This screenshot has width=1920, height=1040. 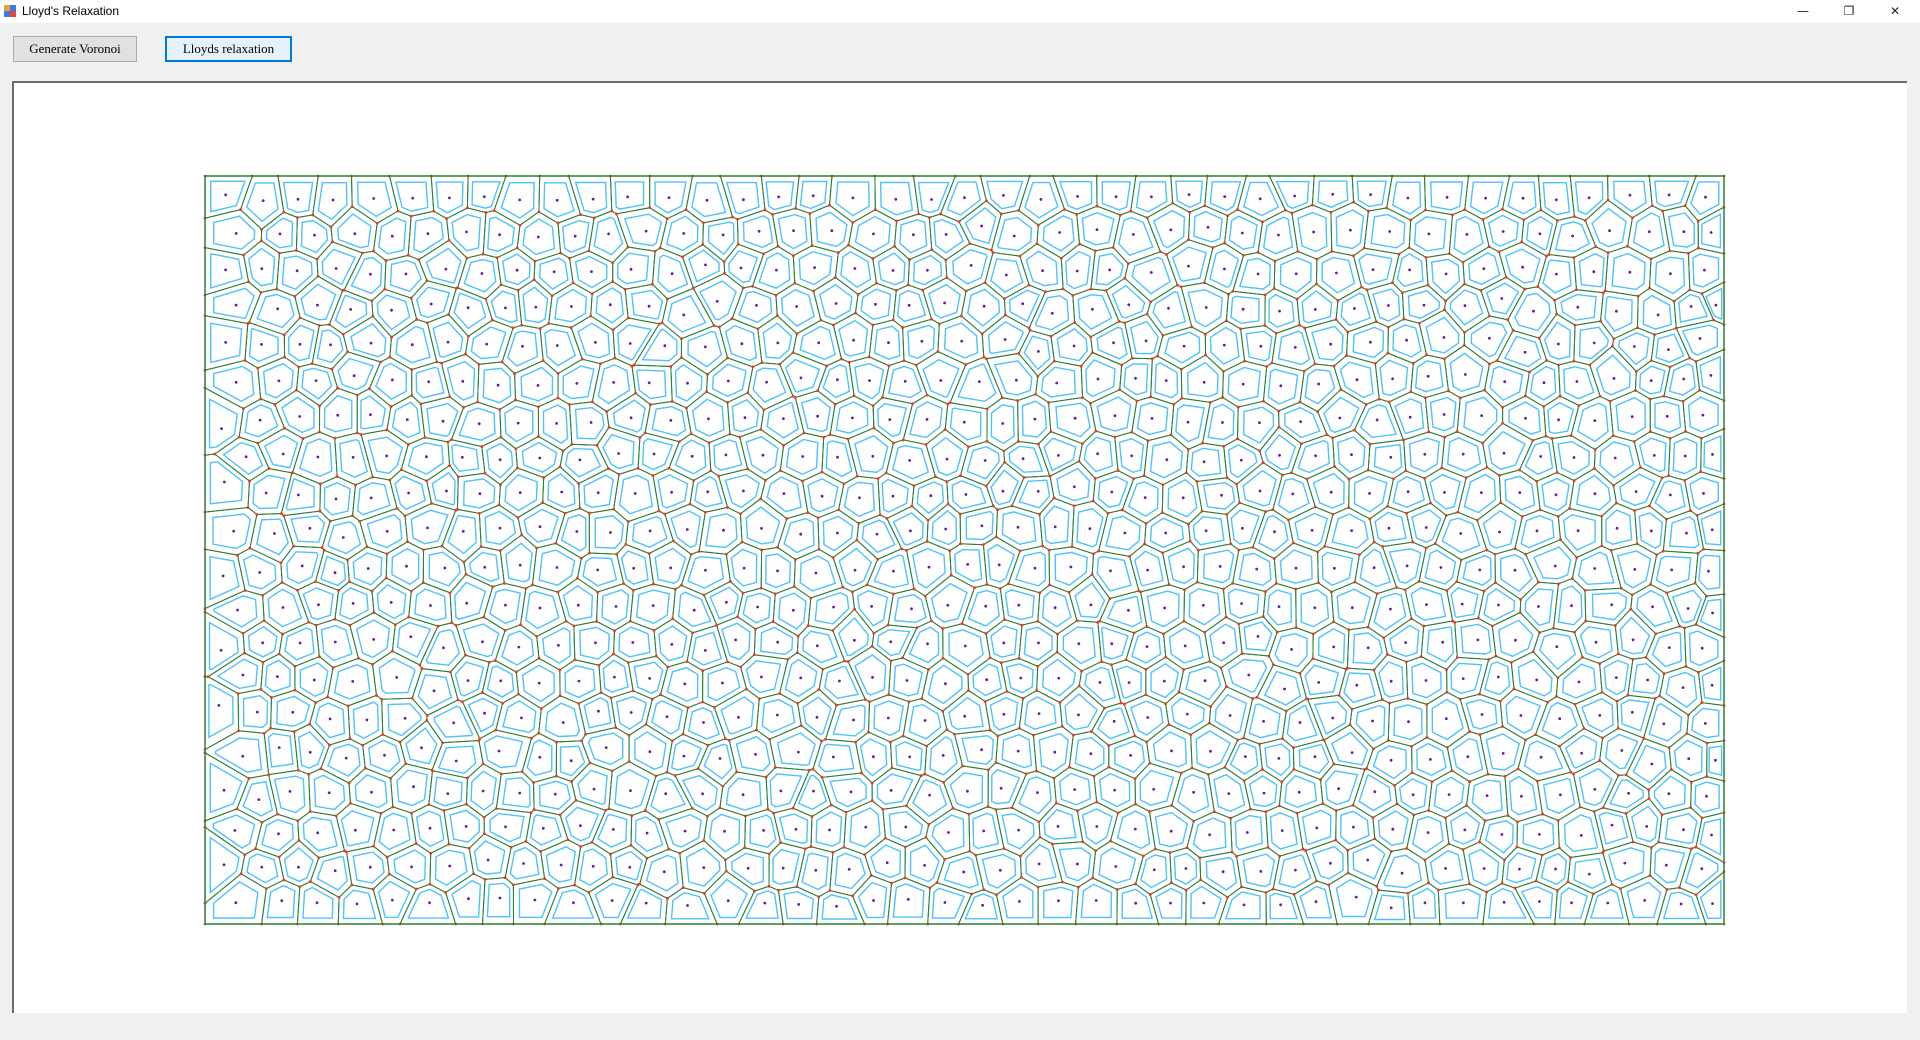 I want to click on minimize-button: —, so click(x=1803, y=11).